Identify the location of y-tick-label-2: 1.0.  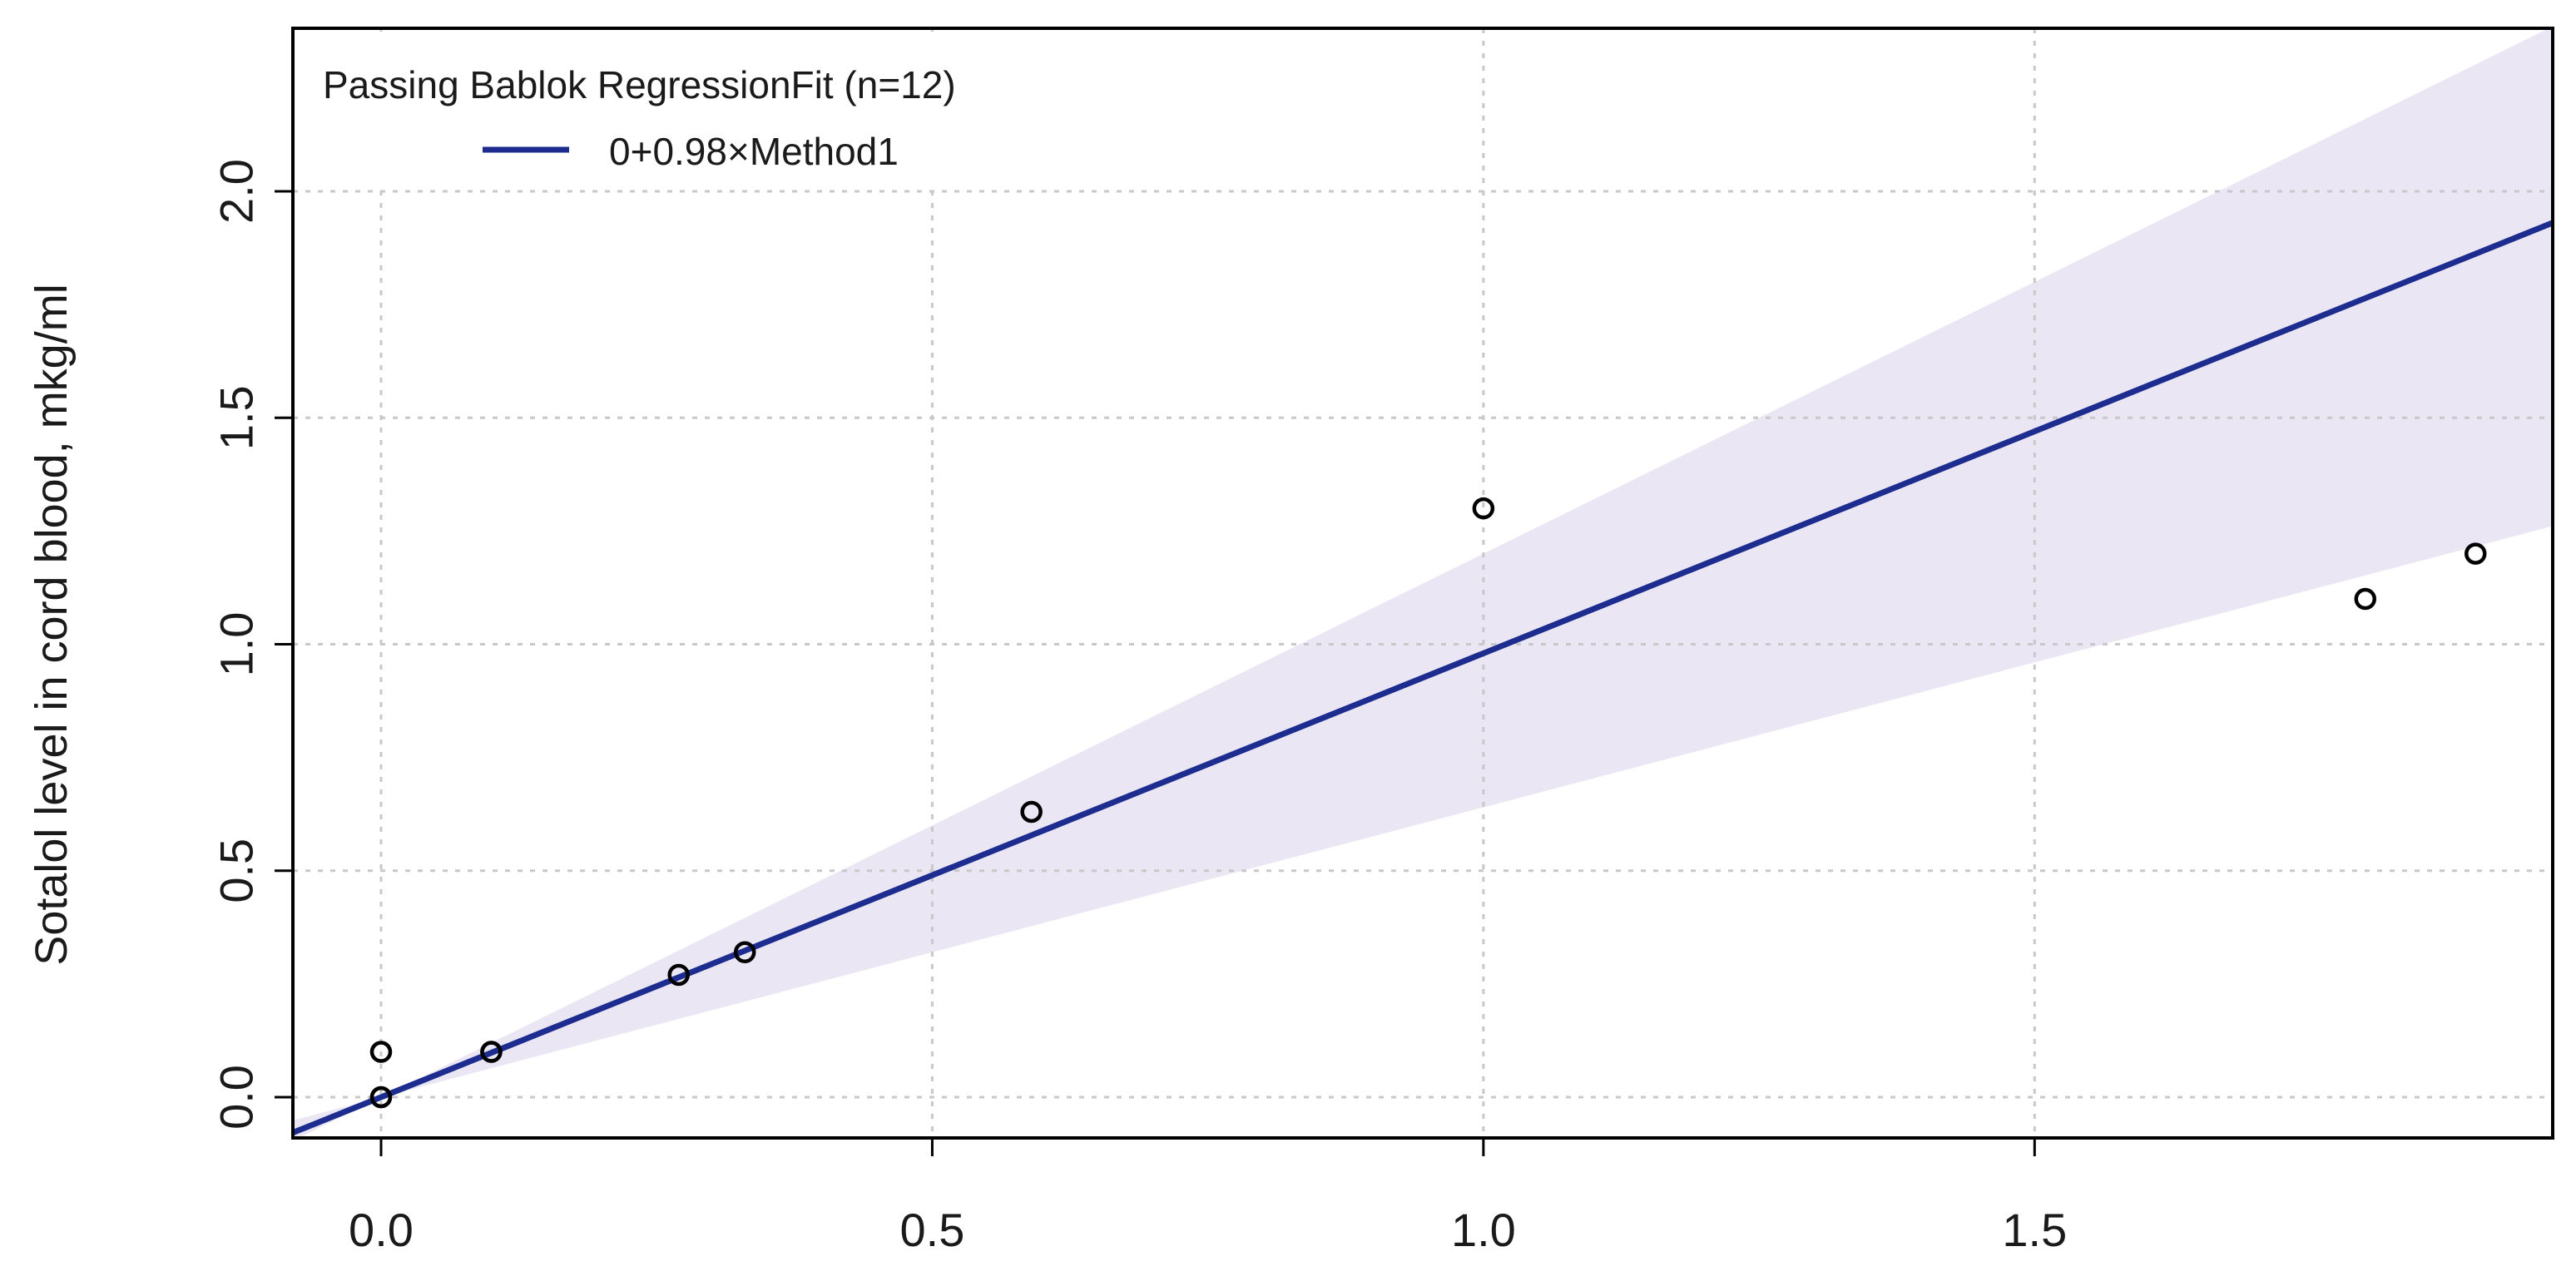
(237, 644).